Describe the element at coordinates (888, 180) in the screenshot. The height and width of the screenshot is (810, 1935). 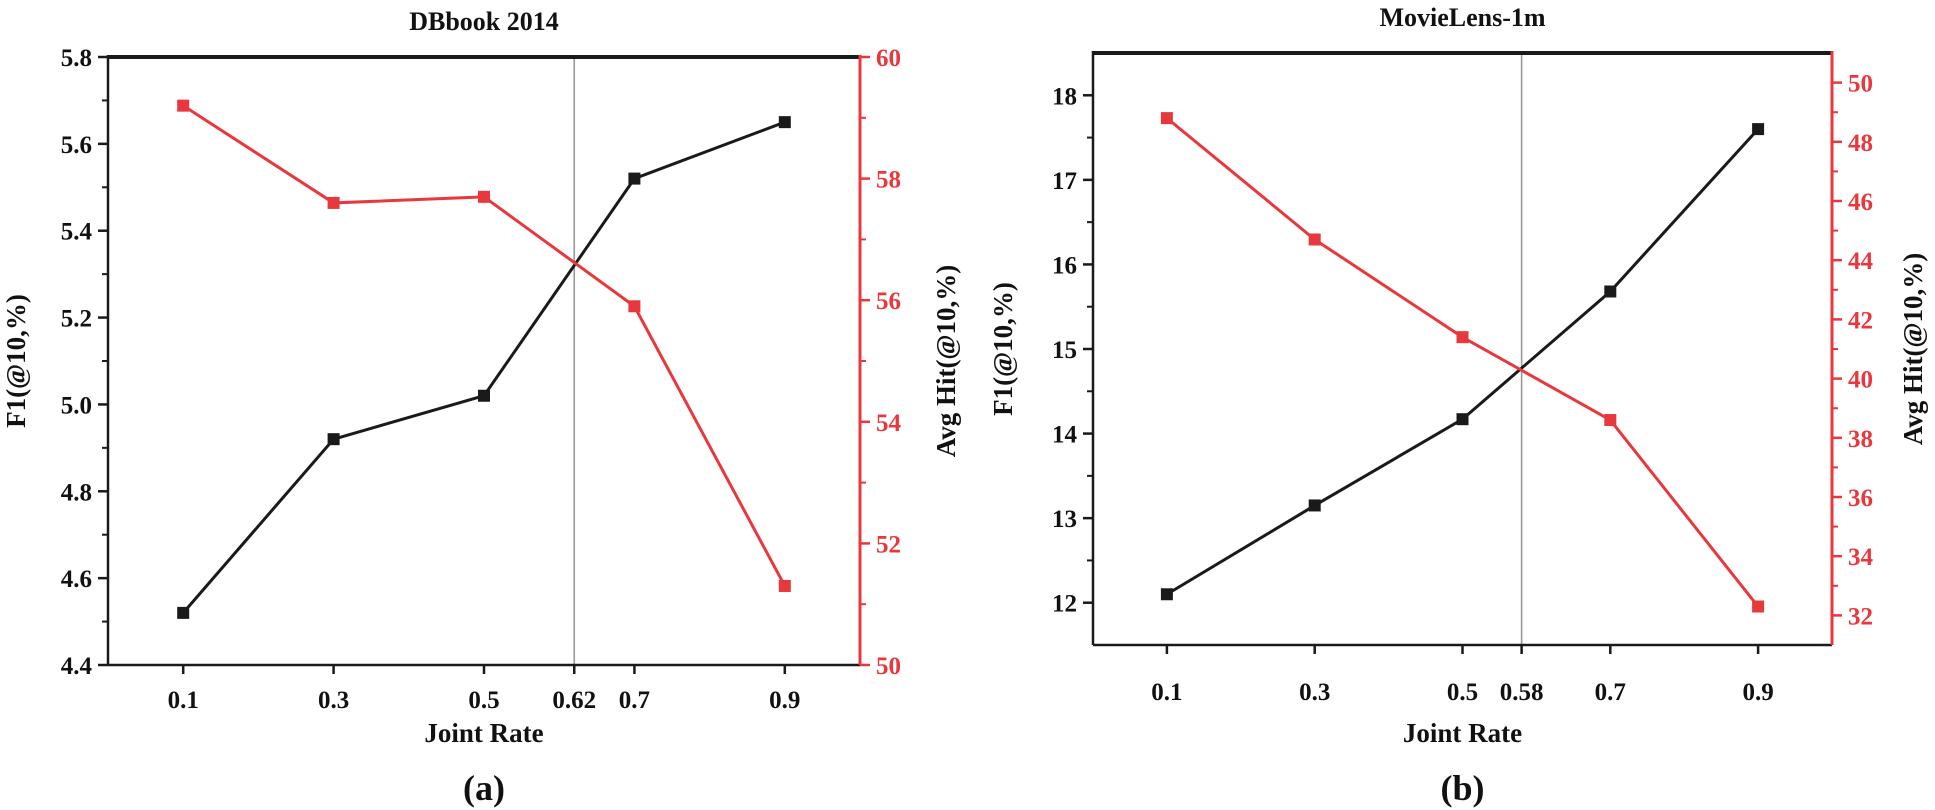
I see `y-right-tick-label: 58` at that location.